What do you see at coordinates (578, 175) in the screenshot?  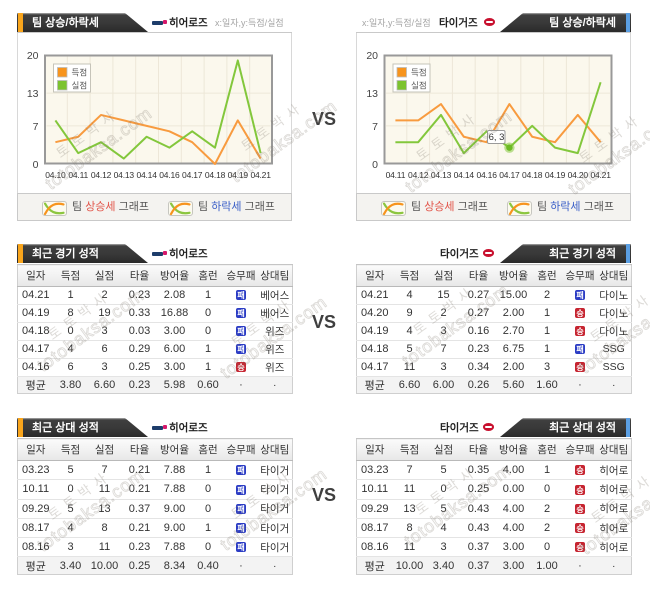 I see `svg-text: 04.20` at bounding box center [578, 175].